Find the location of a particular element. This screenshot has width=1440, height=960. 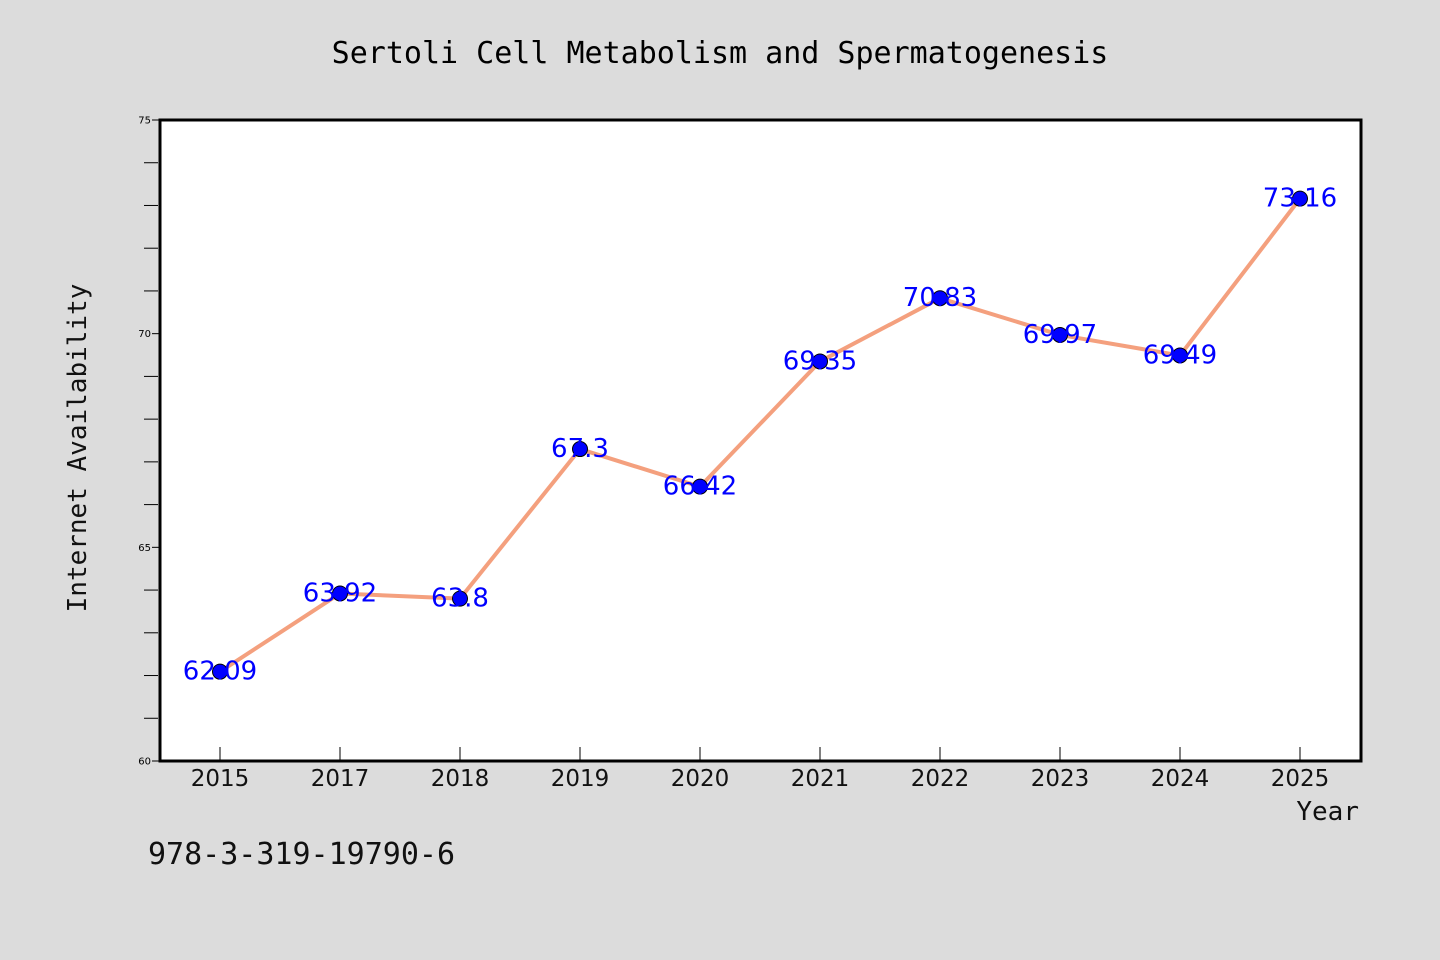

x-tick-label: 2022 is located at coordinates (940, 779).